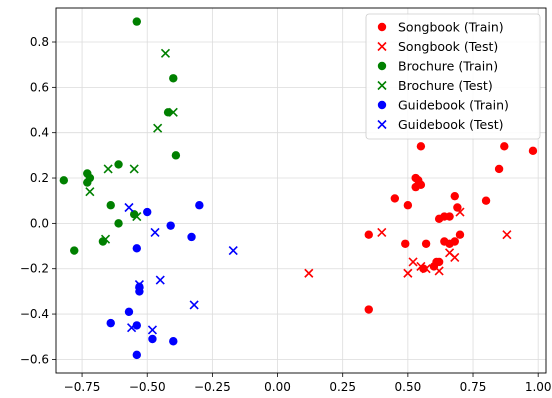  I want to click on legend-label: Brochure (Train), so click(448, 66).